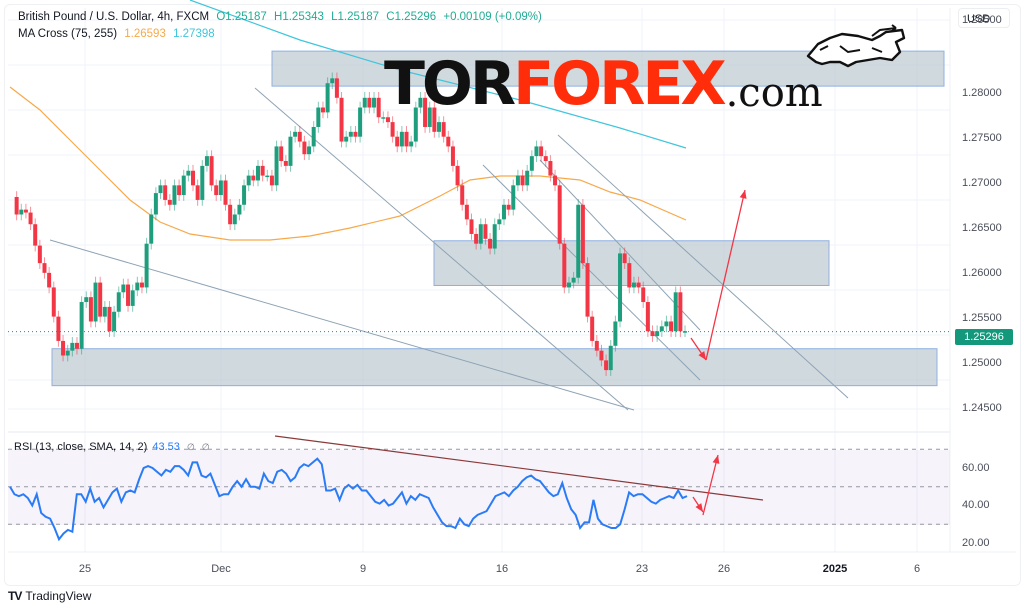 Image resolution: width=1024 pixels, height=610 pixels. Describe the element at coordinates (982, 363) in the screenshot. I see `y-tick: 1.25000` at that location.